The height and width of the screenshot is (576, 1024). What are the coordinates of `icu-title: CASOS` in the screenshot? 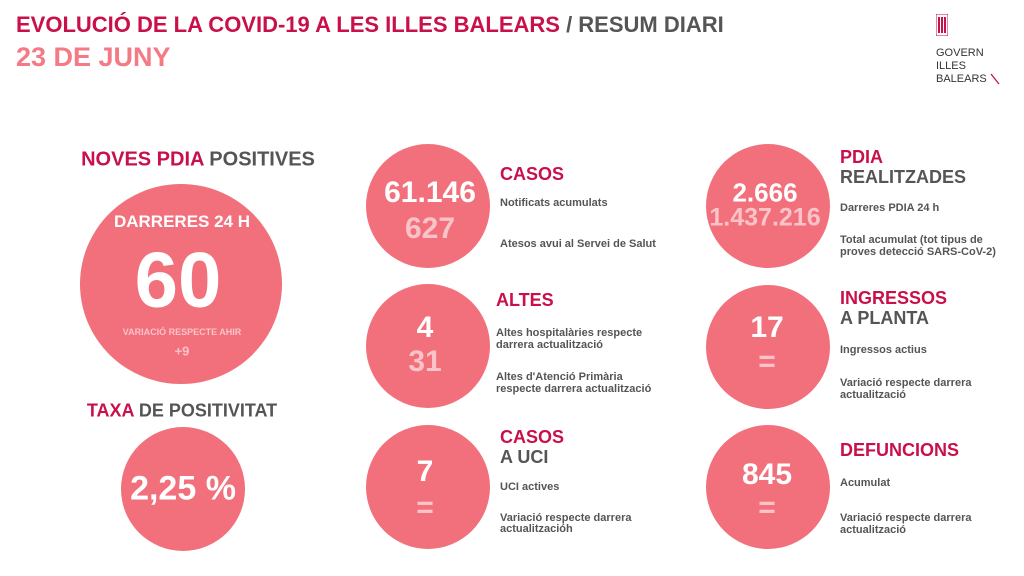 It's located at (532, 437).